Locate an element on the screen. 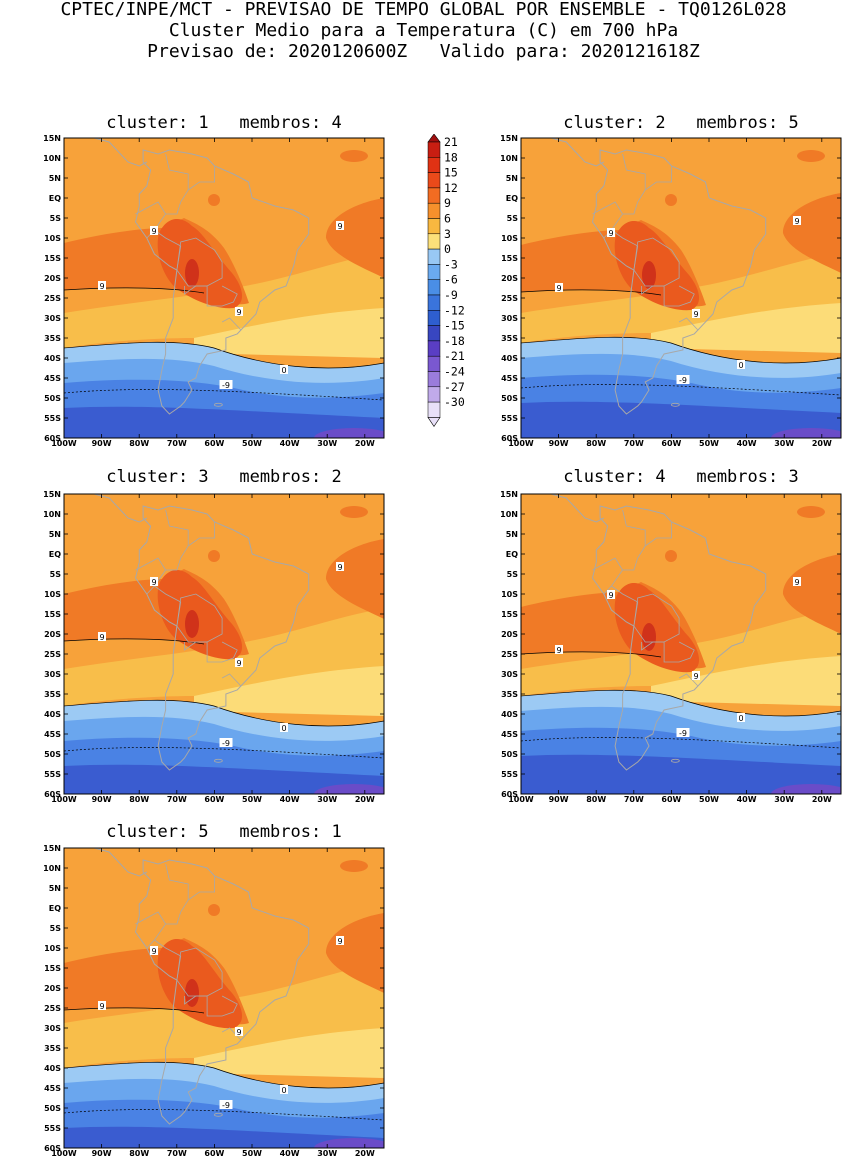 The width and height of the screenshot is (847, 1157). lon-tick-label: 80W is located at coordinates (139, 1153).